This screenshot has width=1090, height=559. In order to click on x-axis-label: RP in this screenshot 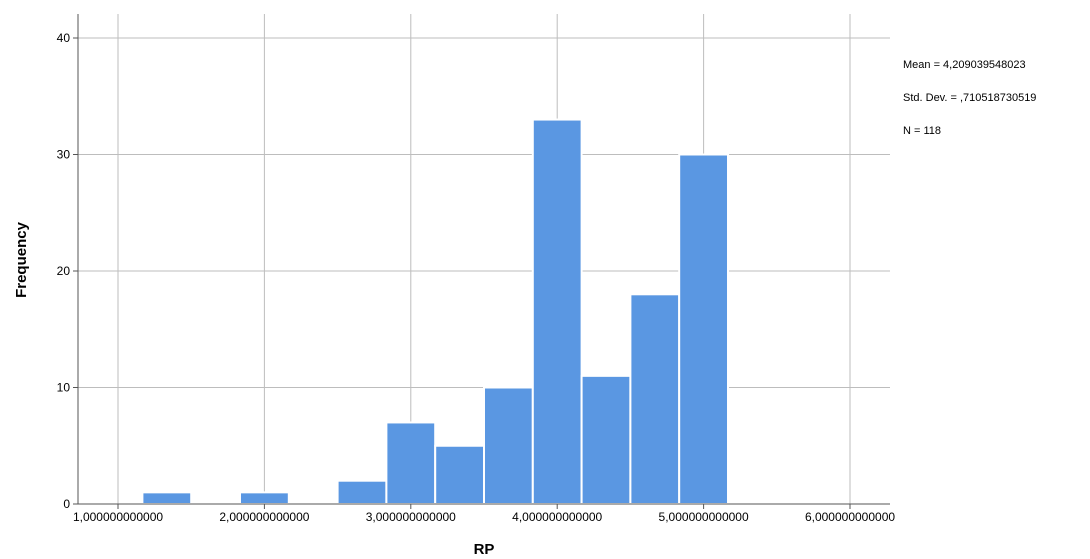, I will do `click(484, 549)`.